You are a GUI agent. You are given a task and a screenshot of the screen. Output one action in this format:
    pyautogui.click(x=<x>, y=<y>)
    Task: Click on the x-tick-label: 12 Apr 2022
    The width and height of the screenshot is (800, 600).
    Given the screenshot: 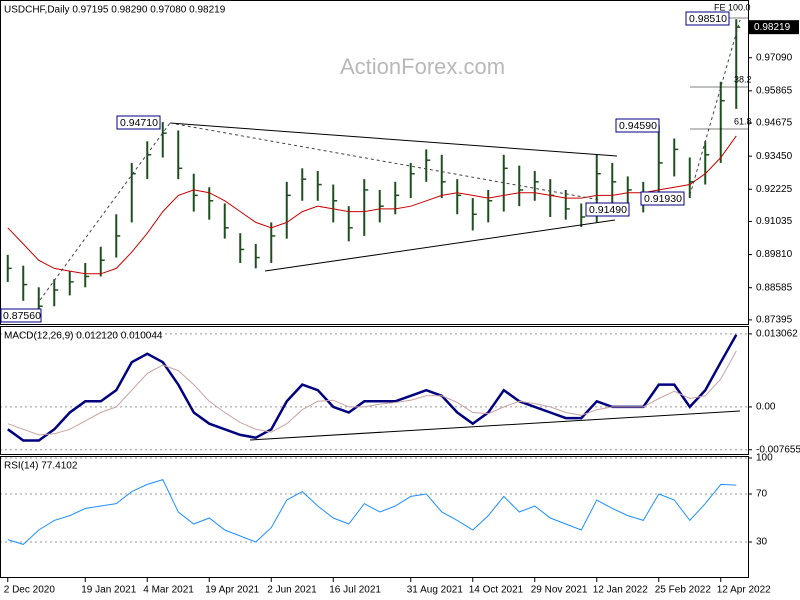 What is the action you would take?
    pyautogui.click(x=744, y=590)
    